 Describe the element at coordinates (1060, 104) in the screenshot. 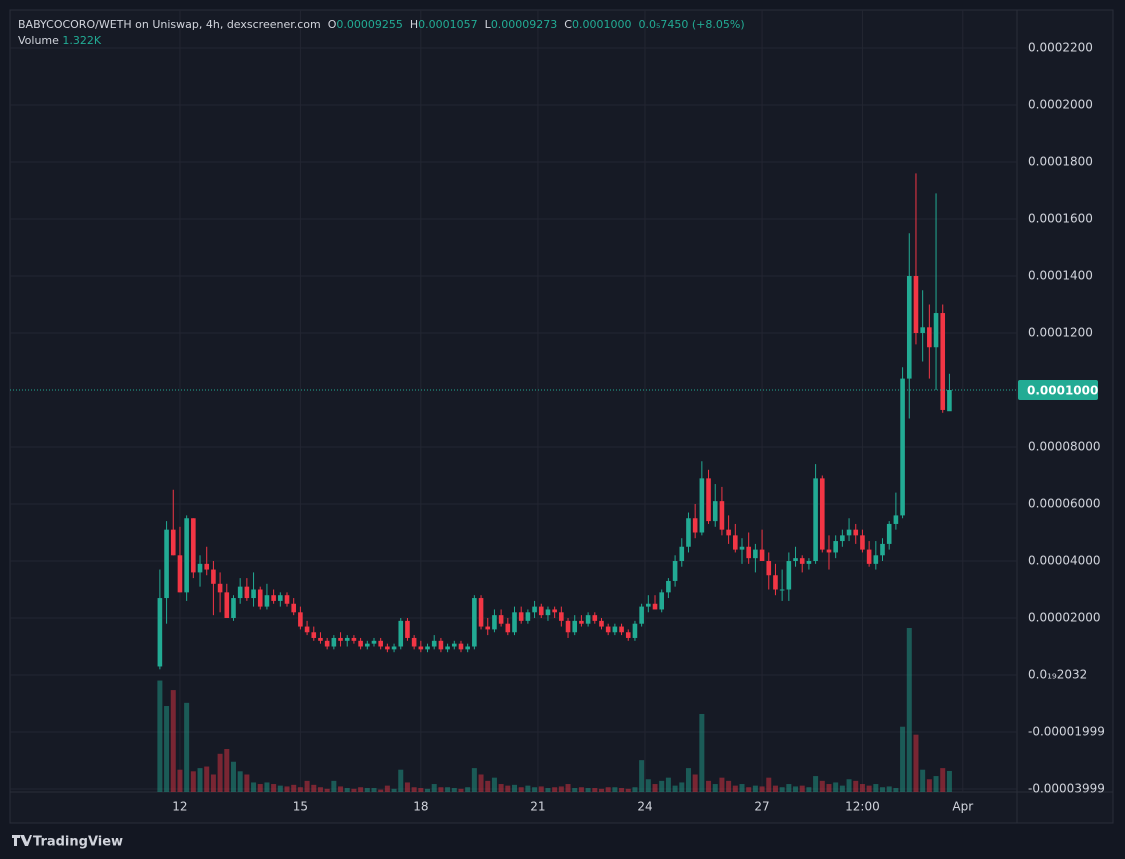

I see `y-tick-label: 0.0002000` at that location.